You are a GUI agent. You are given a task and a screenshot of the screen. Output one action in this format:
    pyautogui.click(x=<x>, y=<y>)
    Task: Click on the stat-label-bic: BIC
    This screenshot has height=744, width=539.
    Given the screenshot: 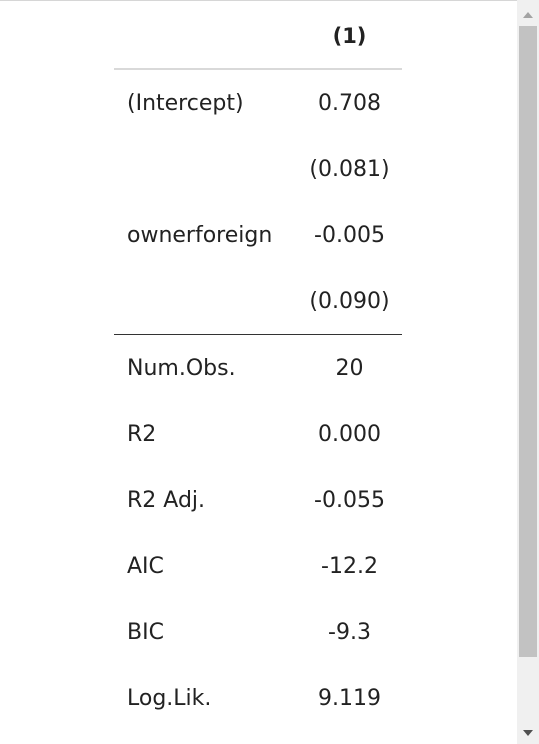 What is the action you would take?
    pyautogui.click(x=145, y=632)
    